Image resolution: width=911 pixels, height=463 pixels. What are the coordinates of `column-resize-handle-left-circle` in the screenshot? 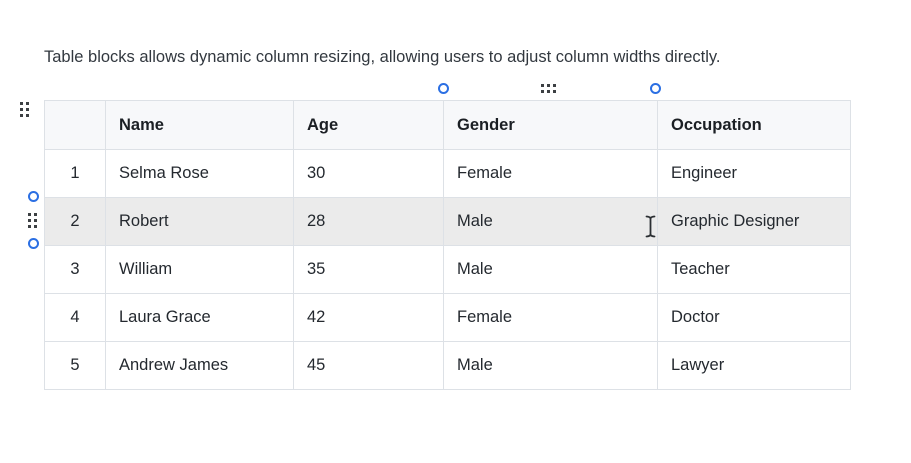 It's located at (443, 88).